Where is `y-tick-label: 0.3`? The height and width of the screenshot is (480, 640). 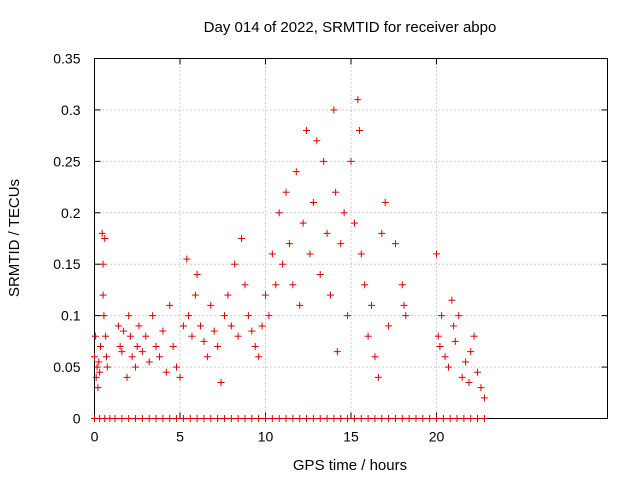
y-tick-label: 0.3 is located at coordinates (71, 110).